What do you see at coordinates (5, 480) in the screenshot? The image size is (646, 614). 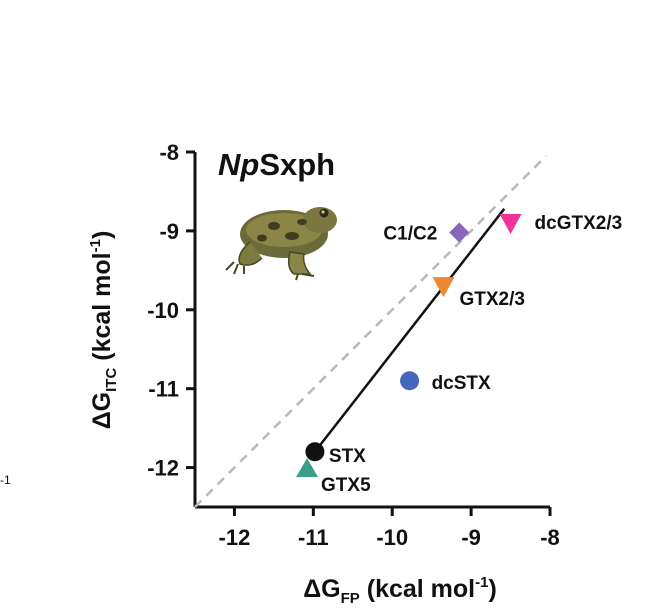 I see `stray-superscript-text: -1` at bounding box center [5, 480].